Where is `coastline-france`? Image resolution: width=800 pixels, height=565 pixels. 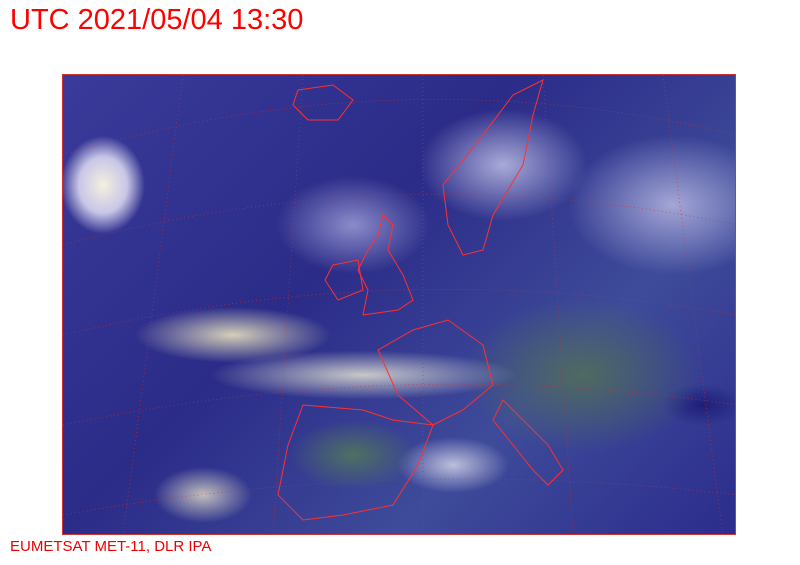
coastline-france is located at coordinates (435, 372).